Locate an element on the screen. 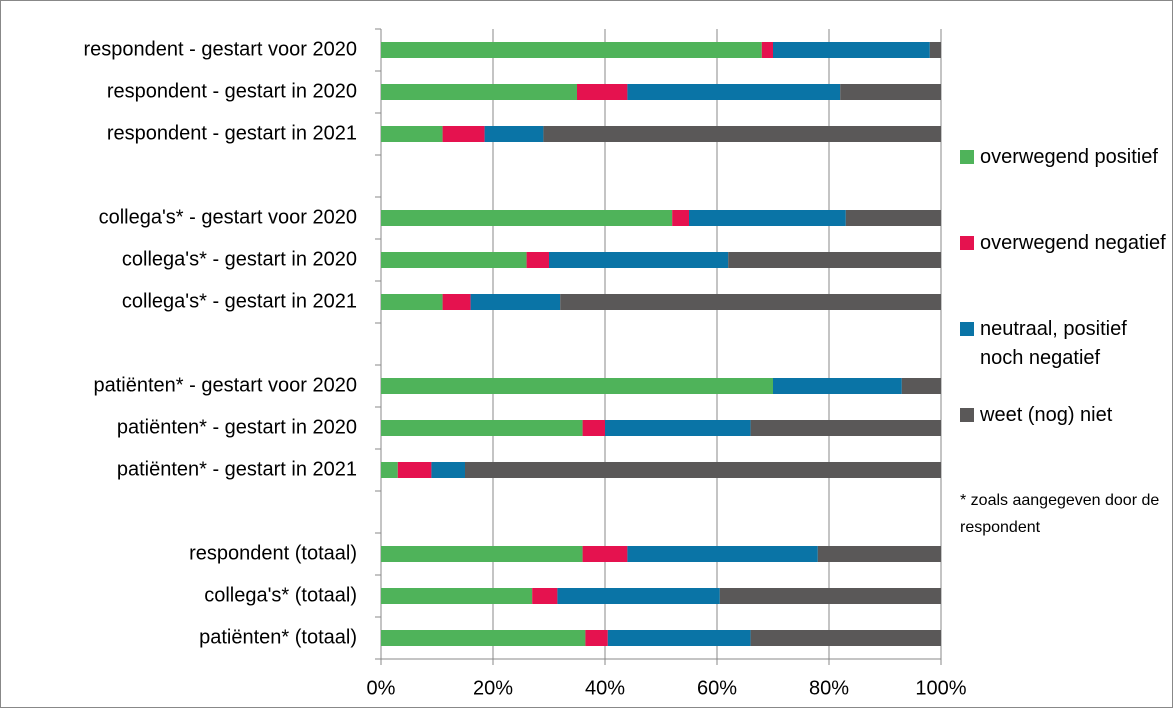 The image size is (1173, 708). legend-label: weet (nog) niet is located at coordinates (1046, 415).